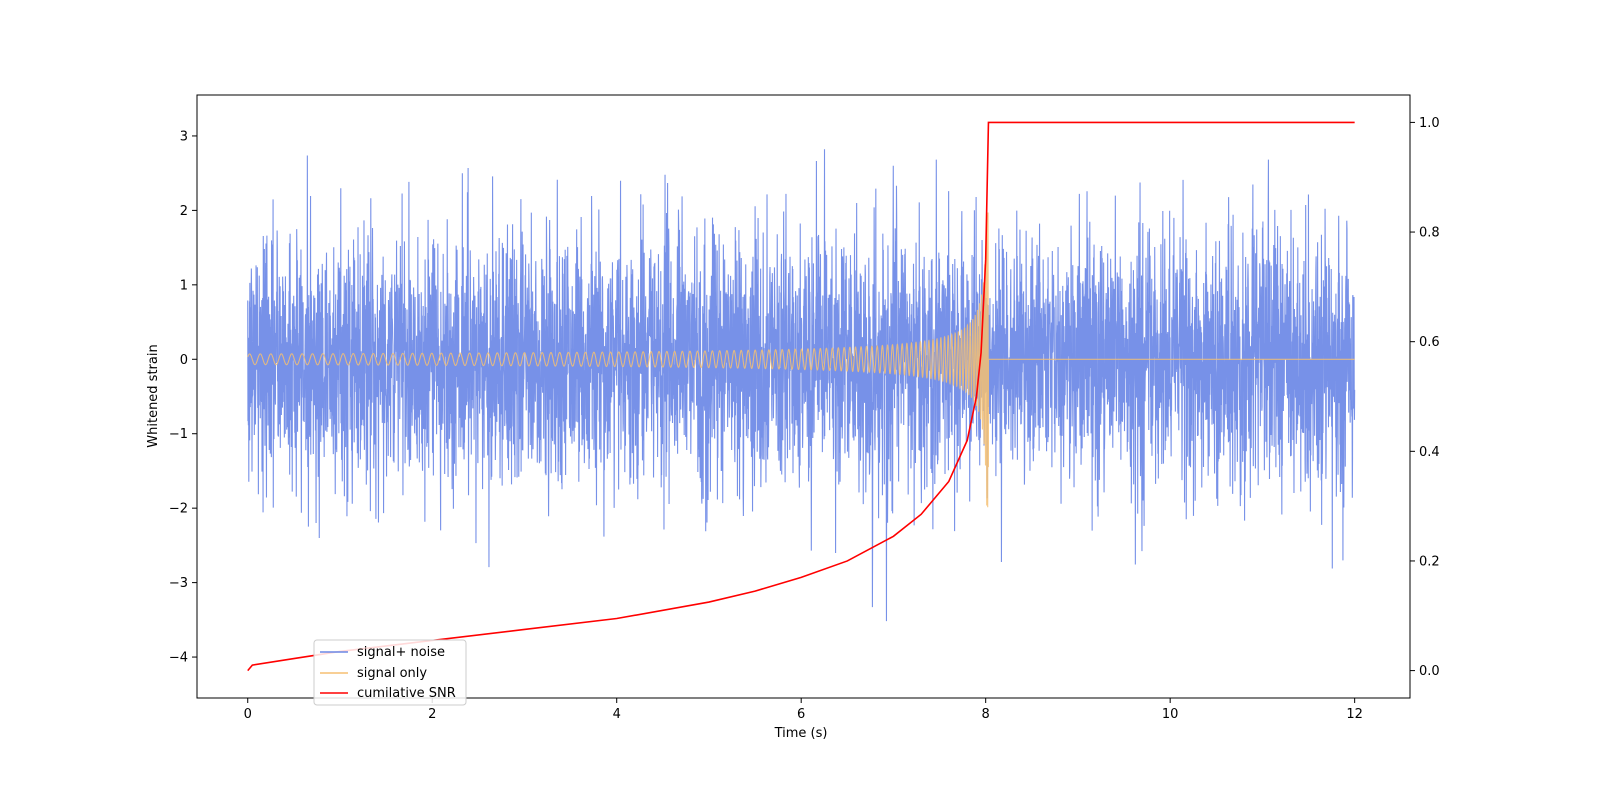 The height and width of the screenshot is (800, 1600). I want to click on right-tick-label: 0.8, so click(1429, 233).